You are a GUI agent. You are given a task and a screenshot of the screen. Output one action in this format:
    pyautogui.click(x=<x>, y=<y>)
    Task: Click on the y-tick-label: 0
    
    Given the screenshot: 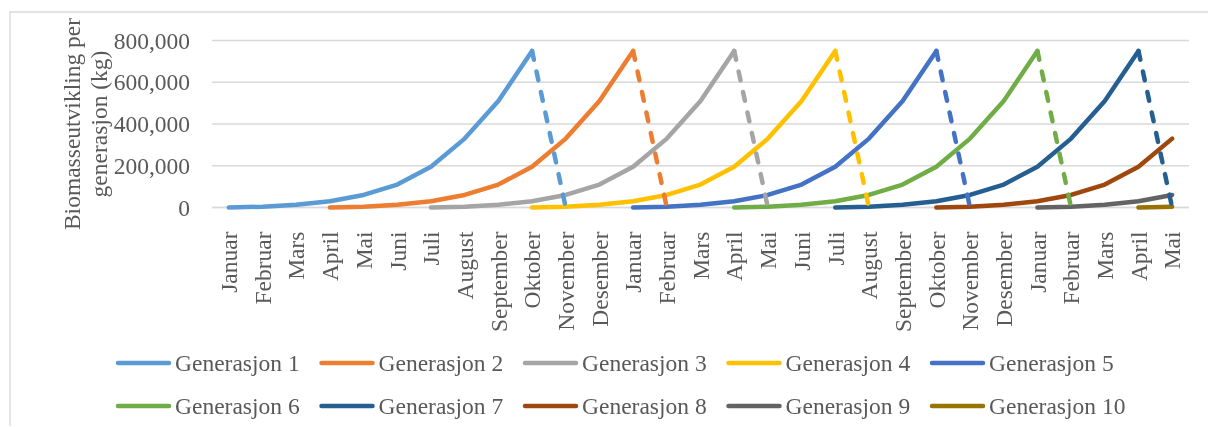 What is the action you would take?
    pyautogui.click(x=184, y=207)
    